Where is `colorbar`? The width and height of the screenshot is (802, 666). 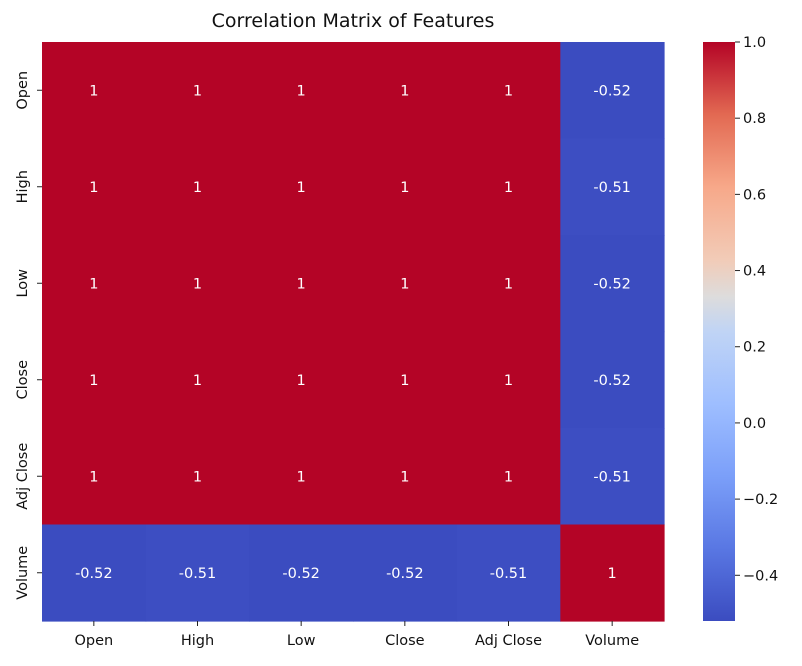 colorbar is located at coordinates (719, 331).